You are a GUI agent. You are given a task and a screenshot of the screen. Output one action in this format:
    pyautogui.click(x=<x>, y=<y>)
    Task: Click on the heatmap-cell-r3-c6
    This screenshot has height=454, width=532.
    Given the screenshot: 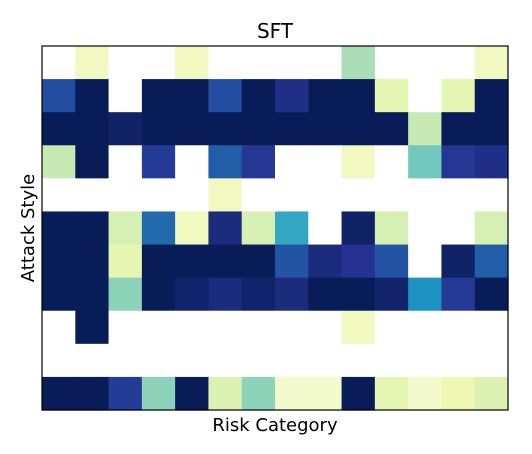 What is the action you would take?
    pyautogui.click(x=258, y=162)
    